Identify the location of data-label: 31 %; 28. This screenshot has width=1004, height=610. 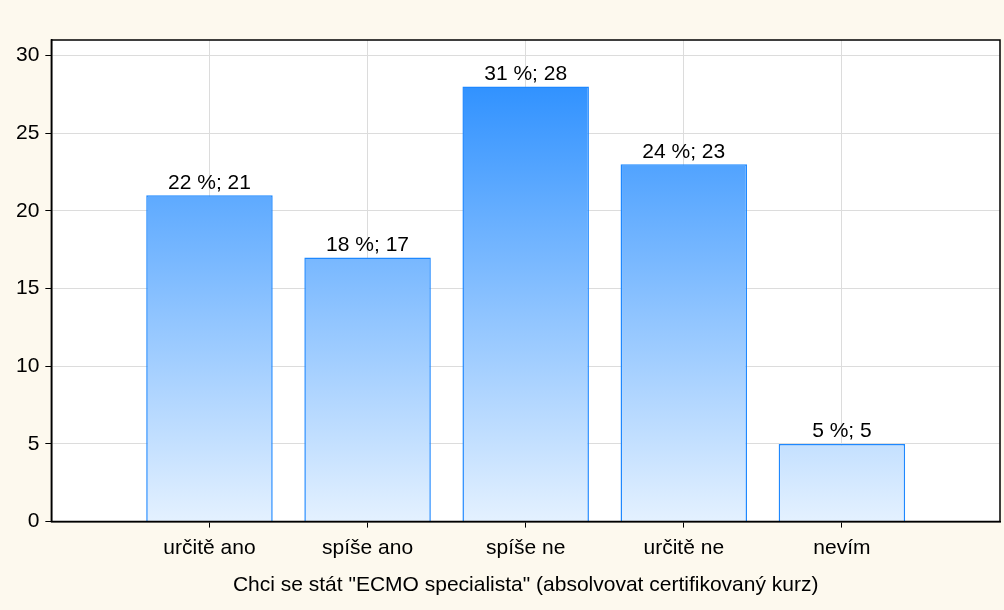
(526, 72).